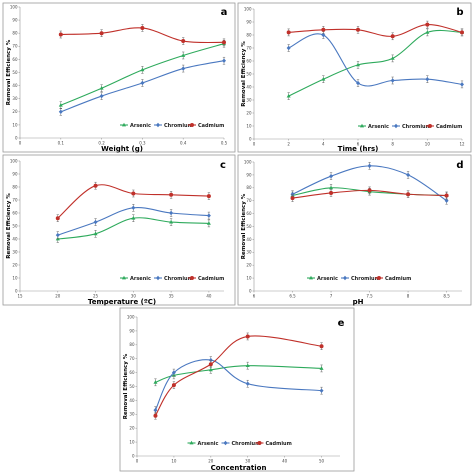 Image resolution: width=474 pixels, height=474 pixels. I want to click on x-tick-label: 2, so click(288, 144).